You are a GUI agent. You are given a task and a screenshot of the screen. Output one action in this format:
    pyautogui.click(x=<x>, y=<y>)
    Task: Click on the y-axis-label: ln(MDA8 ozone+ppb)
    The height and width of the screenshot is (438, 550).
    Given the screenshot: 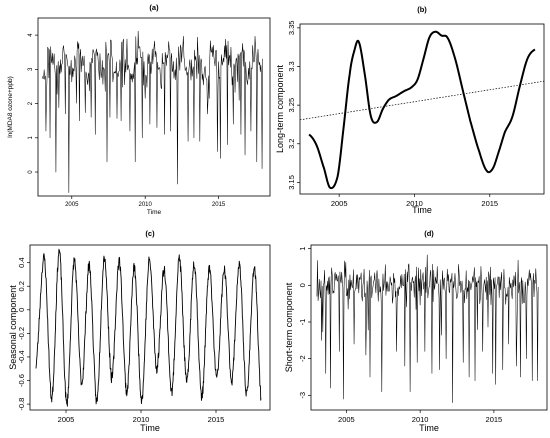 What is the action you would take?
    pyautogui.click(x=10, y=107)
    